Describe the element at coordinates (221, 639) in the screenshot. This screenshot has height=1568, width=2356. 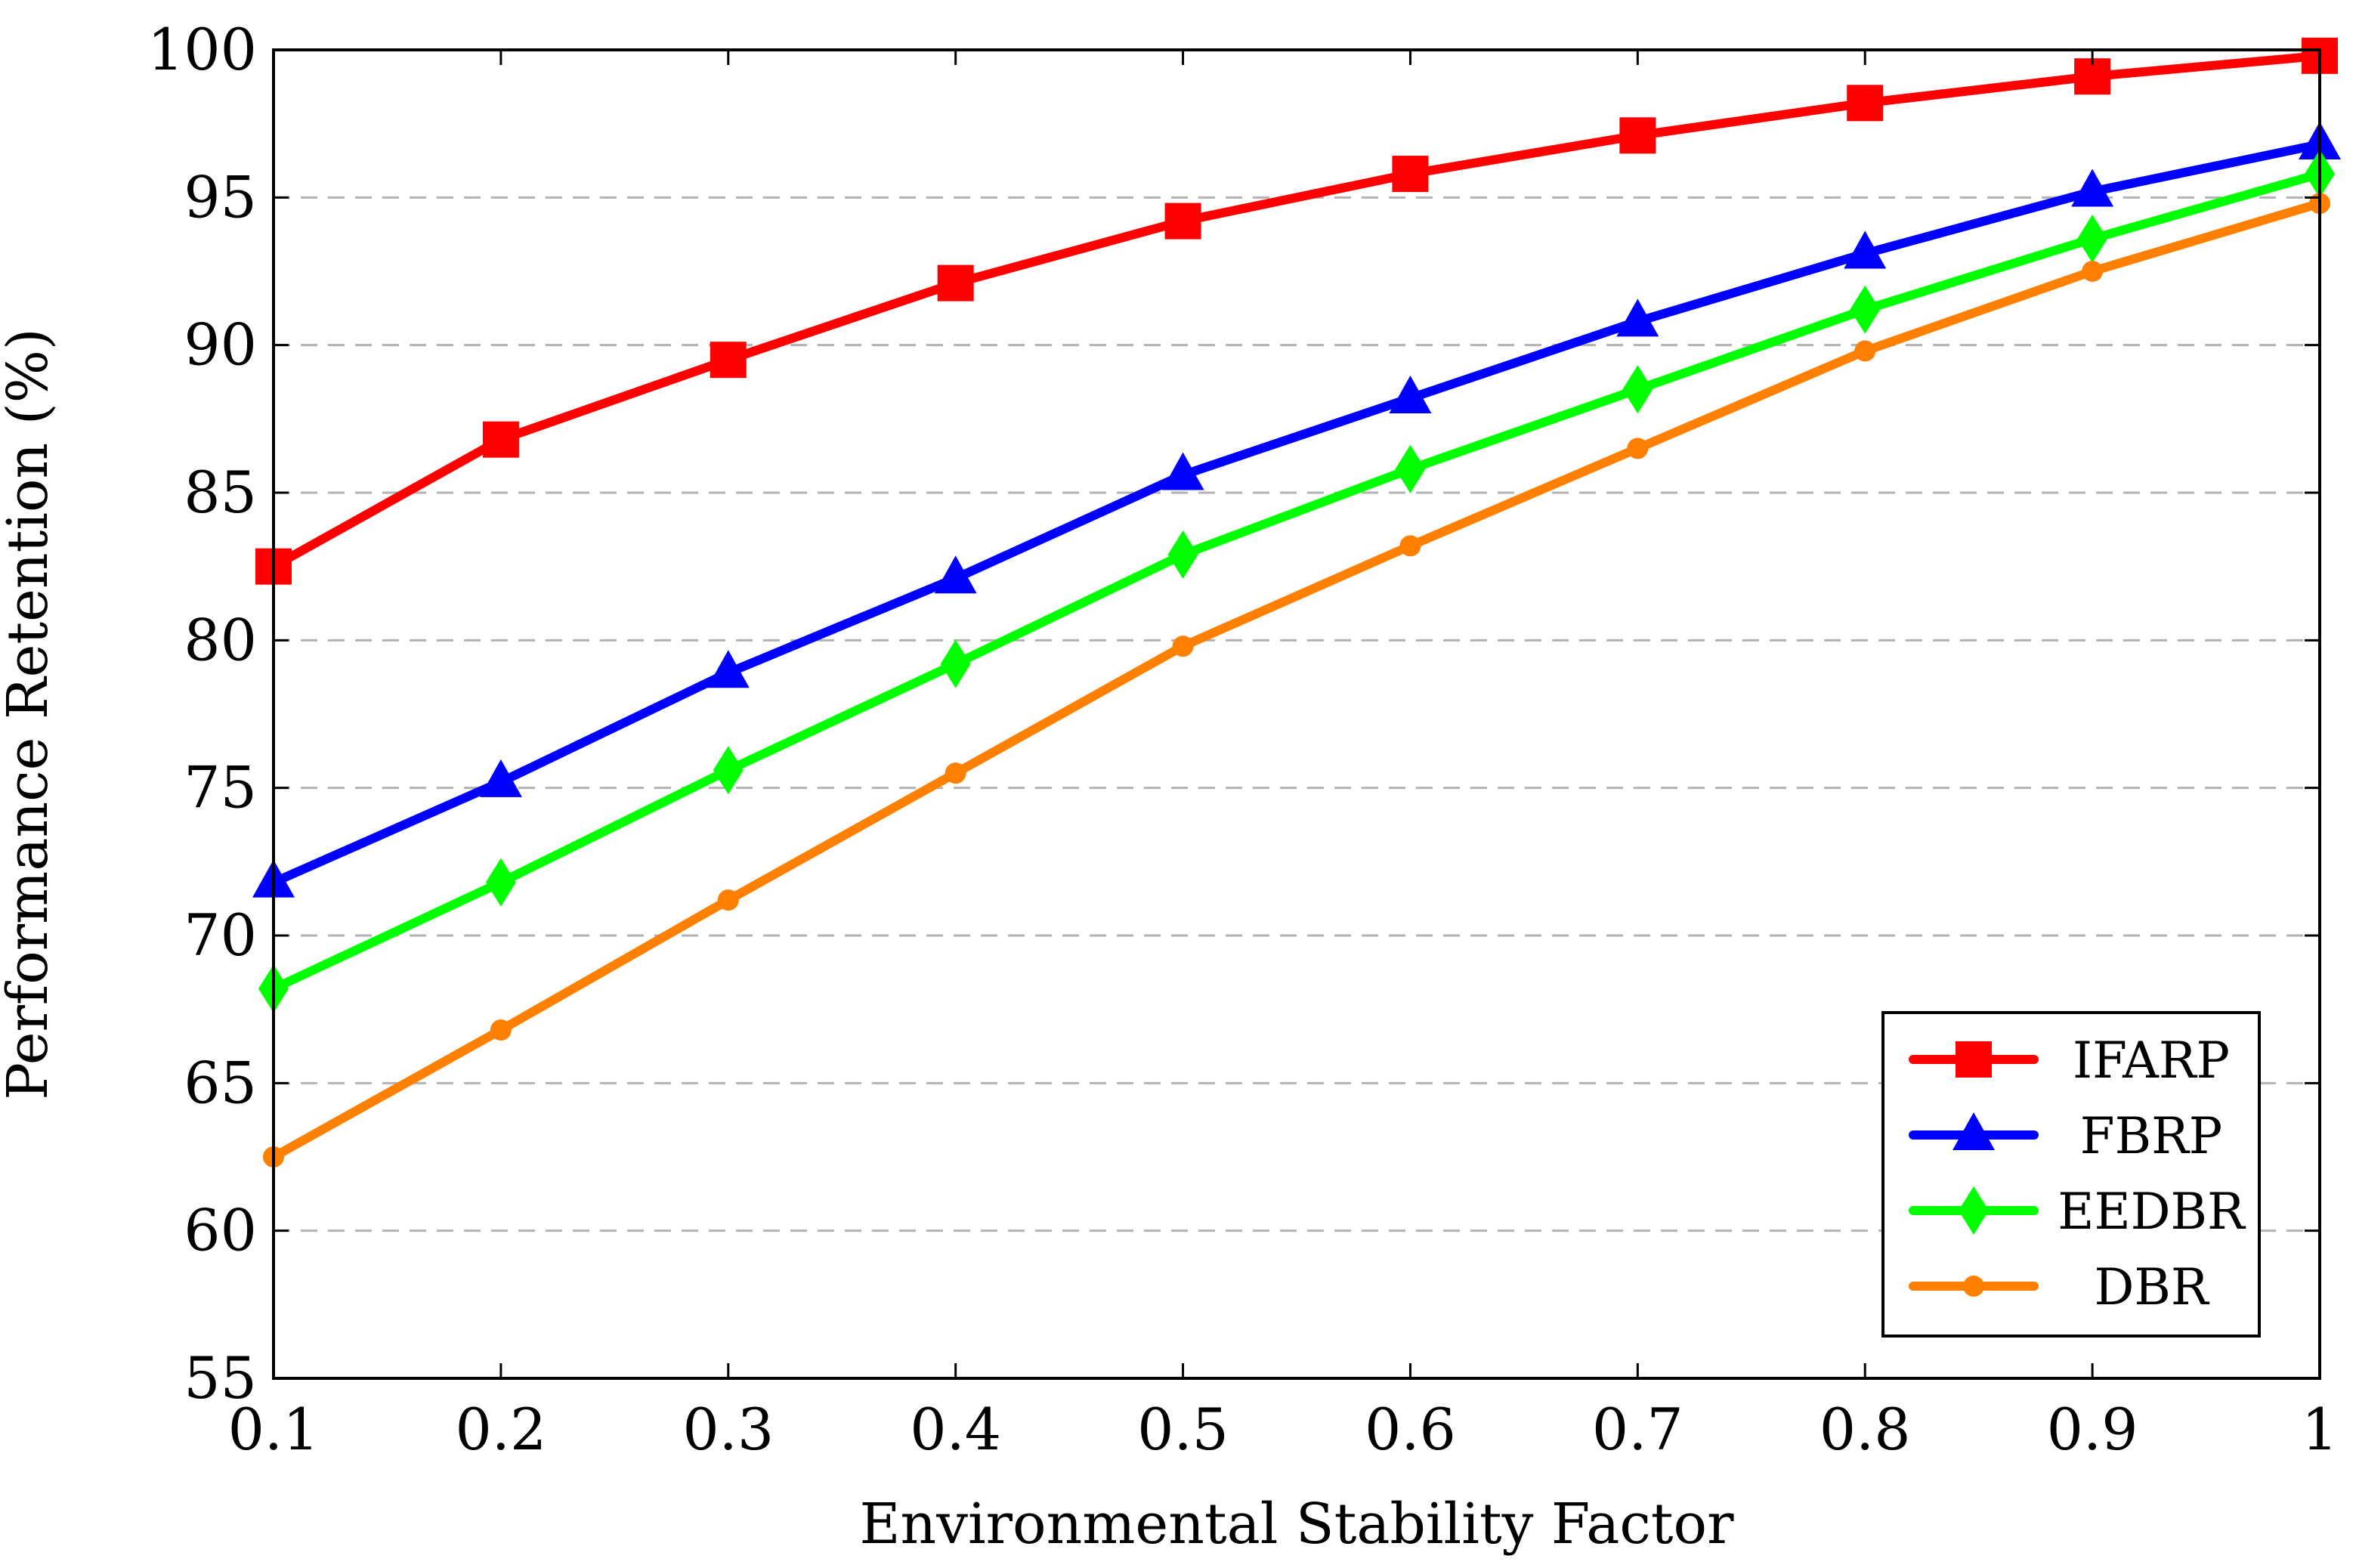
I see `y-tick-label: 80` at that location.